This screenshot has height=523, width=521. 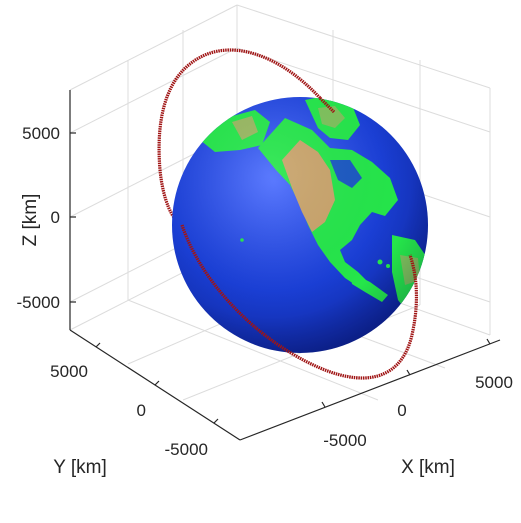 What do you see at coordinates (41, 133) in the screenshot?
I see `z-tick-label: 5000` at bounding box center [41, 133].